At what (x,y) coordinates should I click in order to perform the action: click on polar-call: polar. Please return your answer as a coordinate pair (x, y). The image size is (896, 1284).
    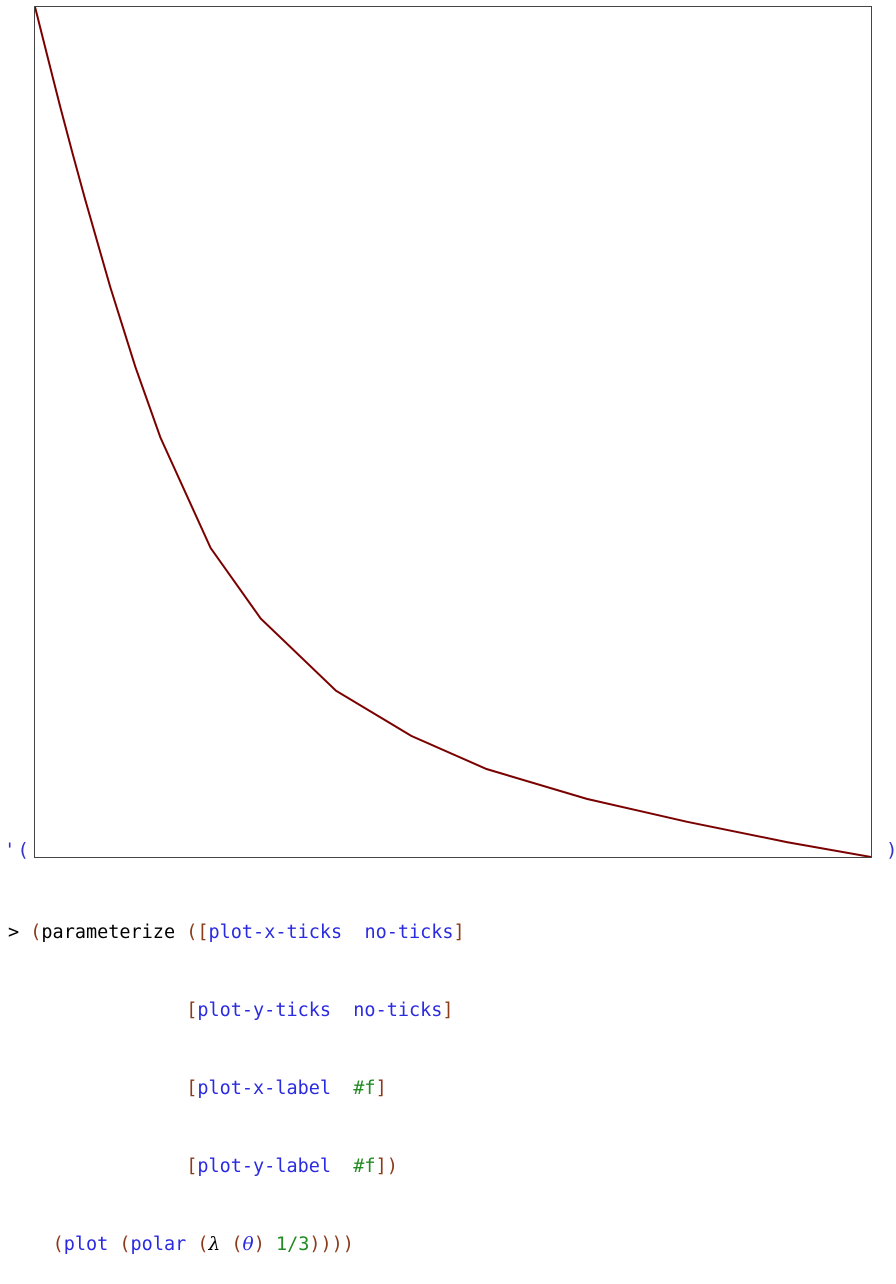
    Looking at the image, I should click on (158, 1244).